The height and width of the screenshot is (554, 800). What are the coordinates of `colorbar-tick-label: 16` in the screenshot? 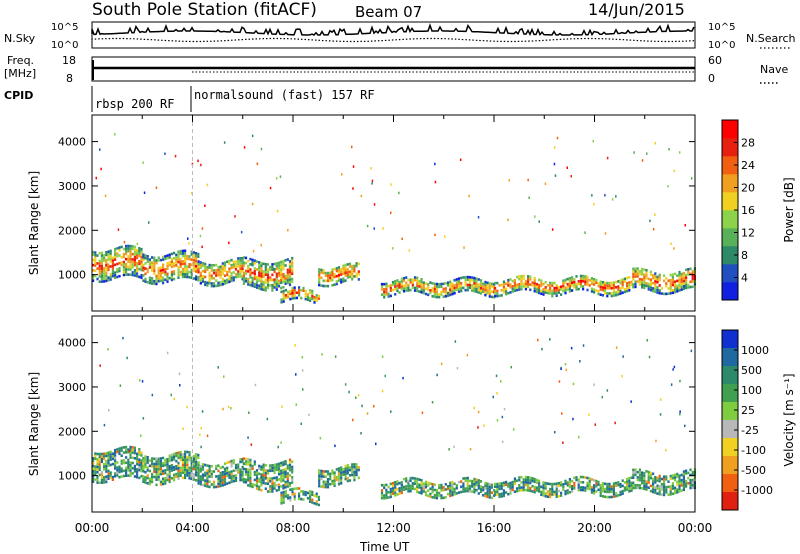 It's located at (748, 210).